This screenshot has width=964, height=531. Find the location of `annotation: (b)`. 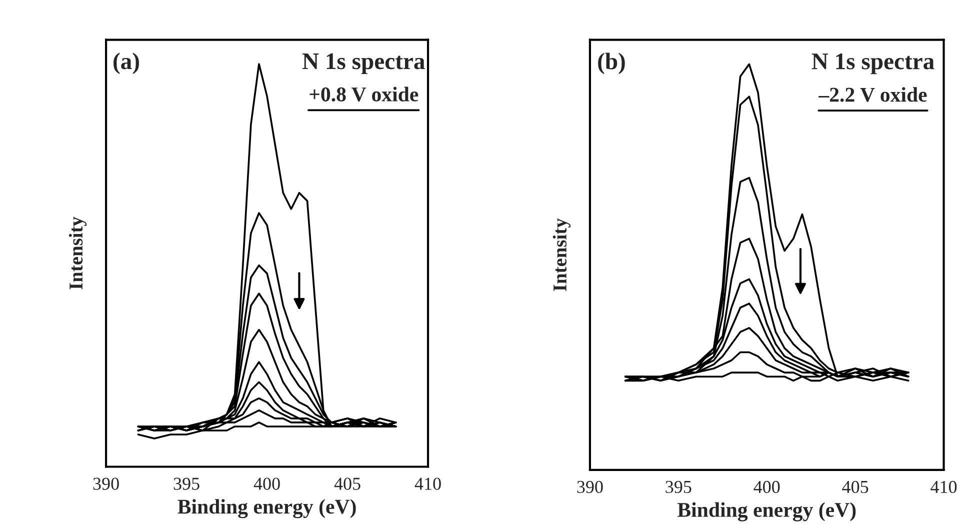

annotation: (b) is located at coordinates (611, 63).